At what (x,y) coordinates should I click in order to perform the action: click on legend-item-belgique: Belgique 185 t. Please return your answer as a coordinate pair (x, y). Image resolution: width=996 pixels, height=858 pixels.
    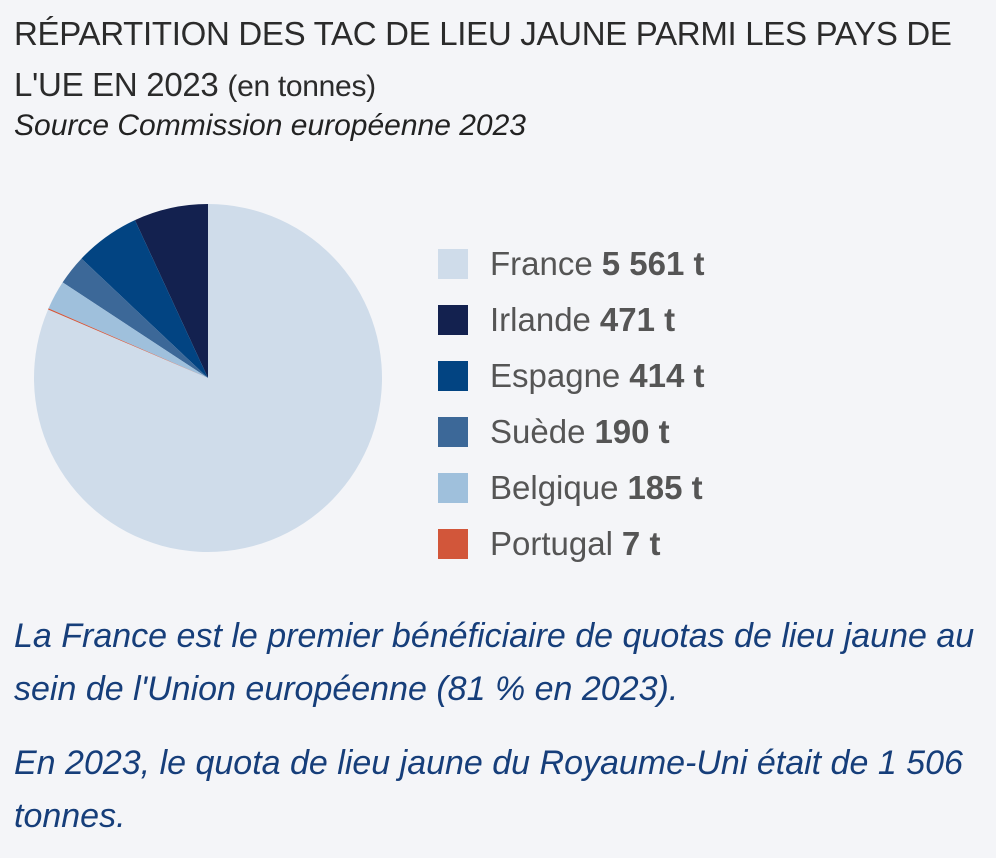
    Looking at the image, I should click on (571, 488).